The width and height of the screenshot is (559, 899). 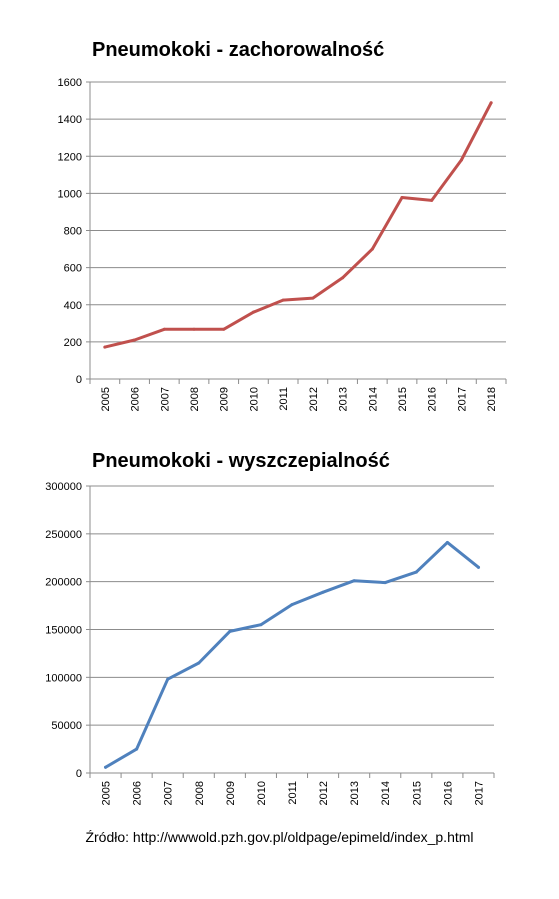 What do you see at coordinates (106, 399) in the screenshot?
I see `chart1-xtick-label: 2005` at bounding box center [106, 399].